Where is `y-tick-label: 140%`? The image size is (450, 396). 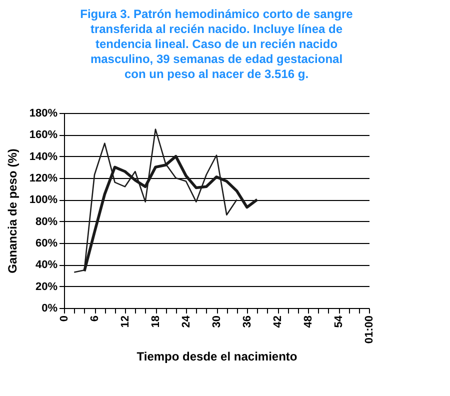 y-tick-label: 140% is located at coordinates (43, 156).